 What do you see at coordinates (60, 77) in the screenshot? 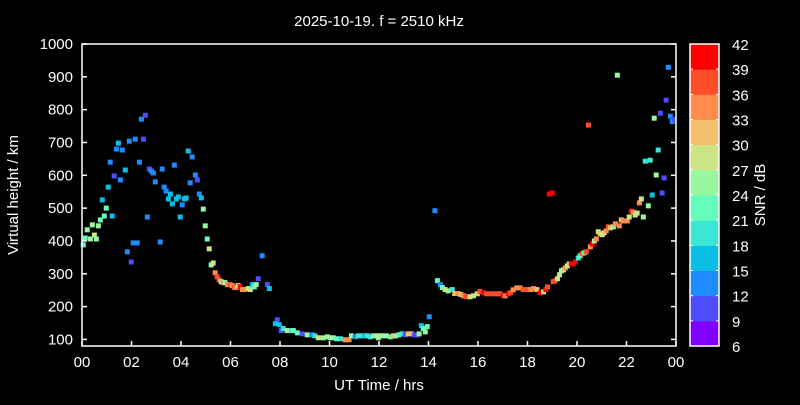
I see `y-tick-label: 900` at bounding box center [60, 77].